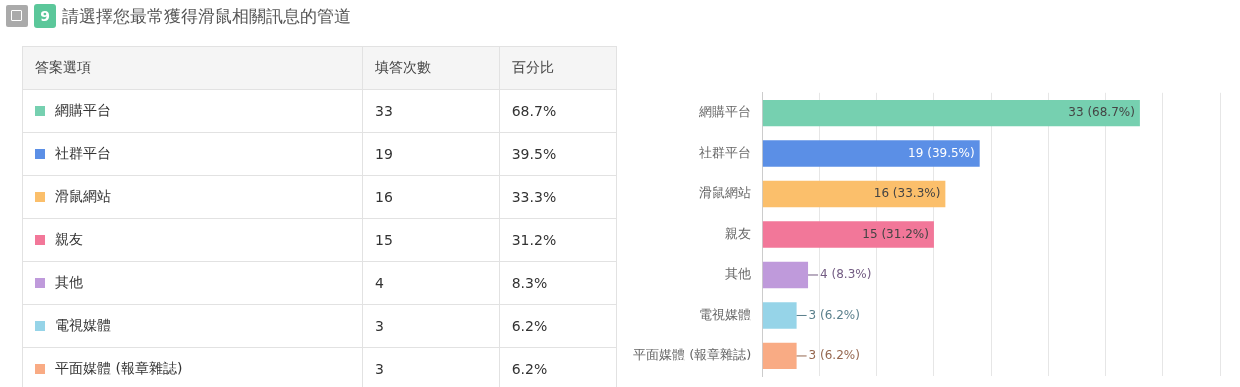  What do you see at coordinates (907, 193) in the screenshot?
I see `data-label: 16 (33.3%)` at bounding box center [907, 193].